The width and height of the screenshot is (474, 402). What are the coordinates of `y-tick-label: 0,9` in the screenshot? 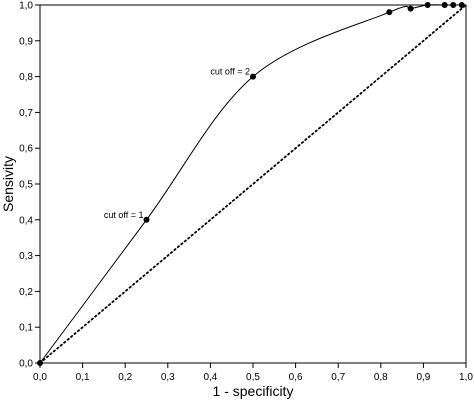 It's located at (26, 41).